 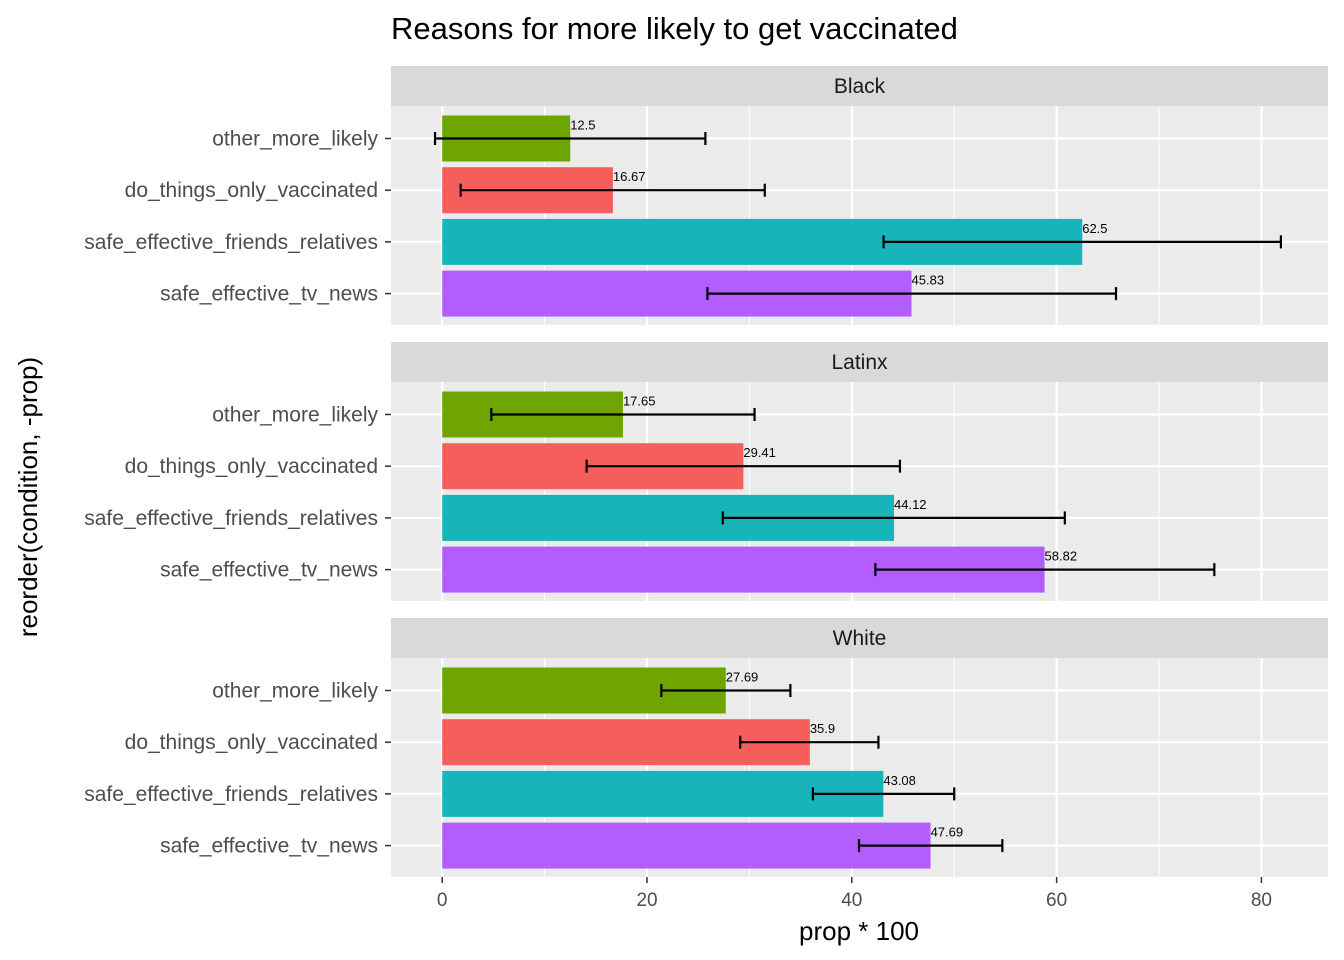 What do you see at coordinates (582, 125) in the screenshot?
I see `data-label-black-other-more-likely: 12.5` at bounding box center [582, 125].